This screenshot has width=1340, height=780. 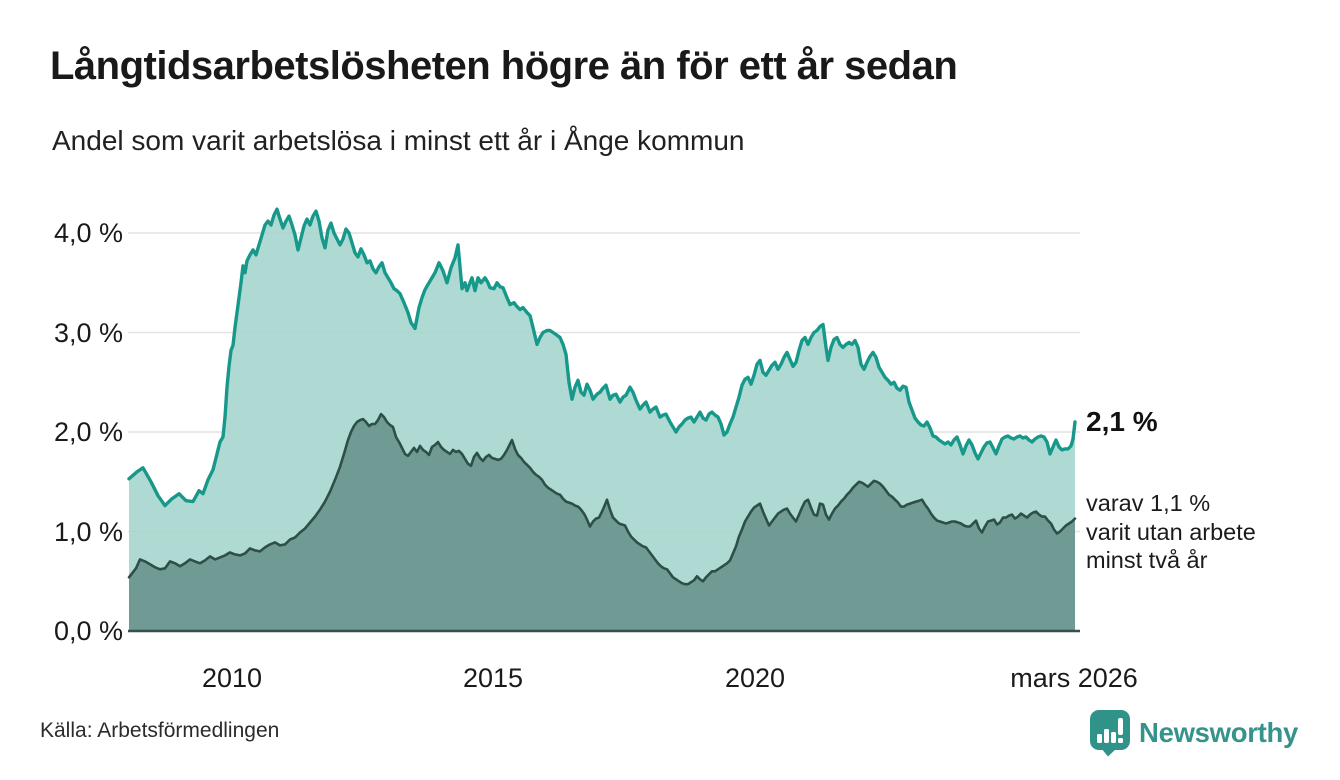 What do you see at coordinates (88, 332) in the screenshot?
I see `y-tick-label-3: 3,0 %` at bounding box center [88, 332].